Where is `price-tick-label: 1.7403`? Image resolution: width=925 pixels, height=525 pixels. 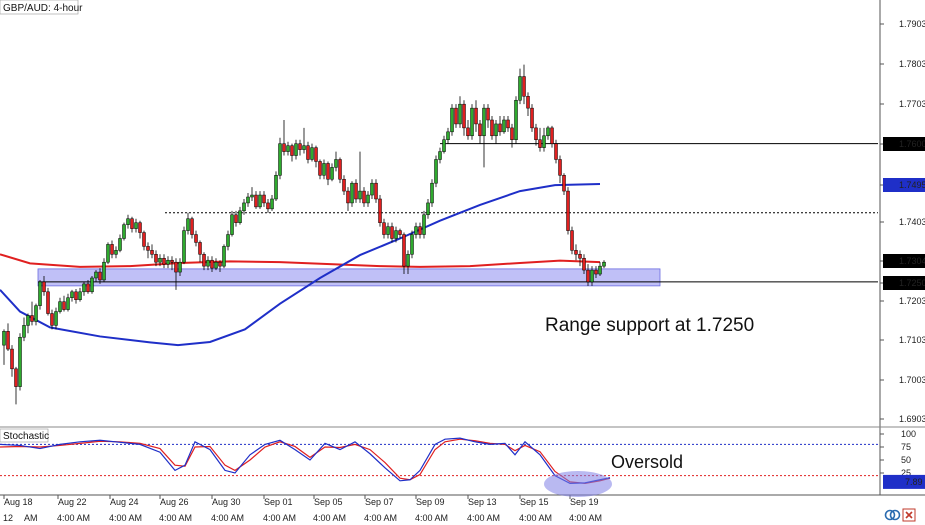 price-tick-label: 1.7403 is located at coordinates (912, 222).